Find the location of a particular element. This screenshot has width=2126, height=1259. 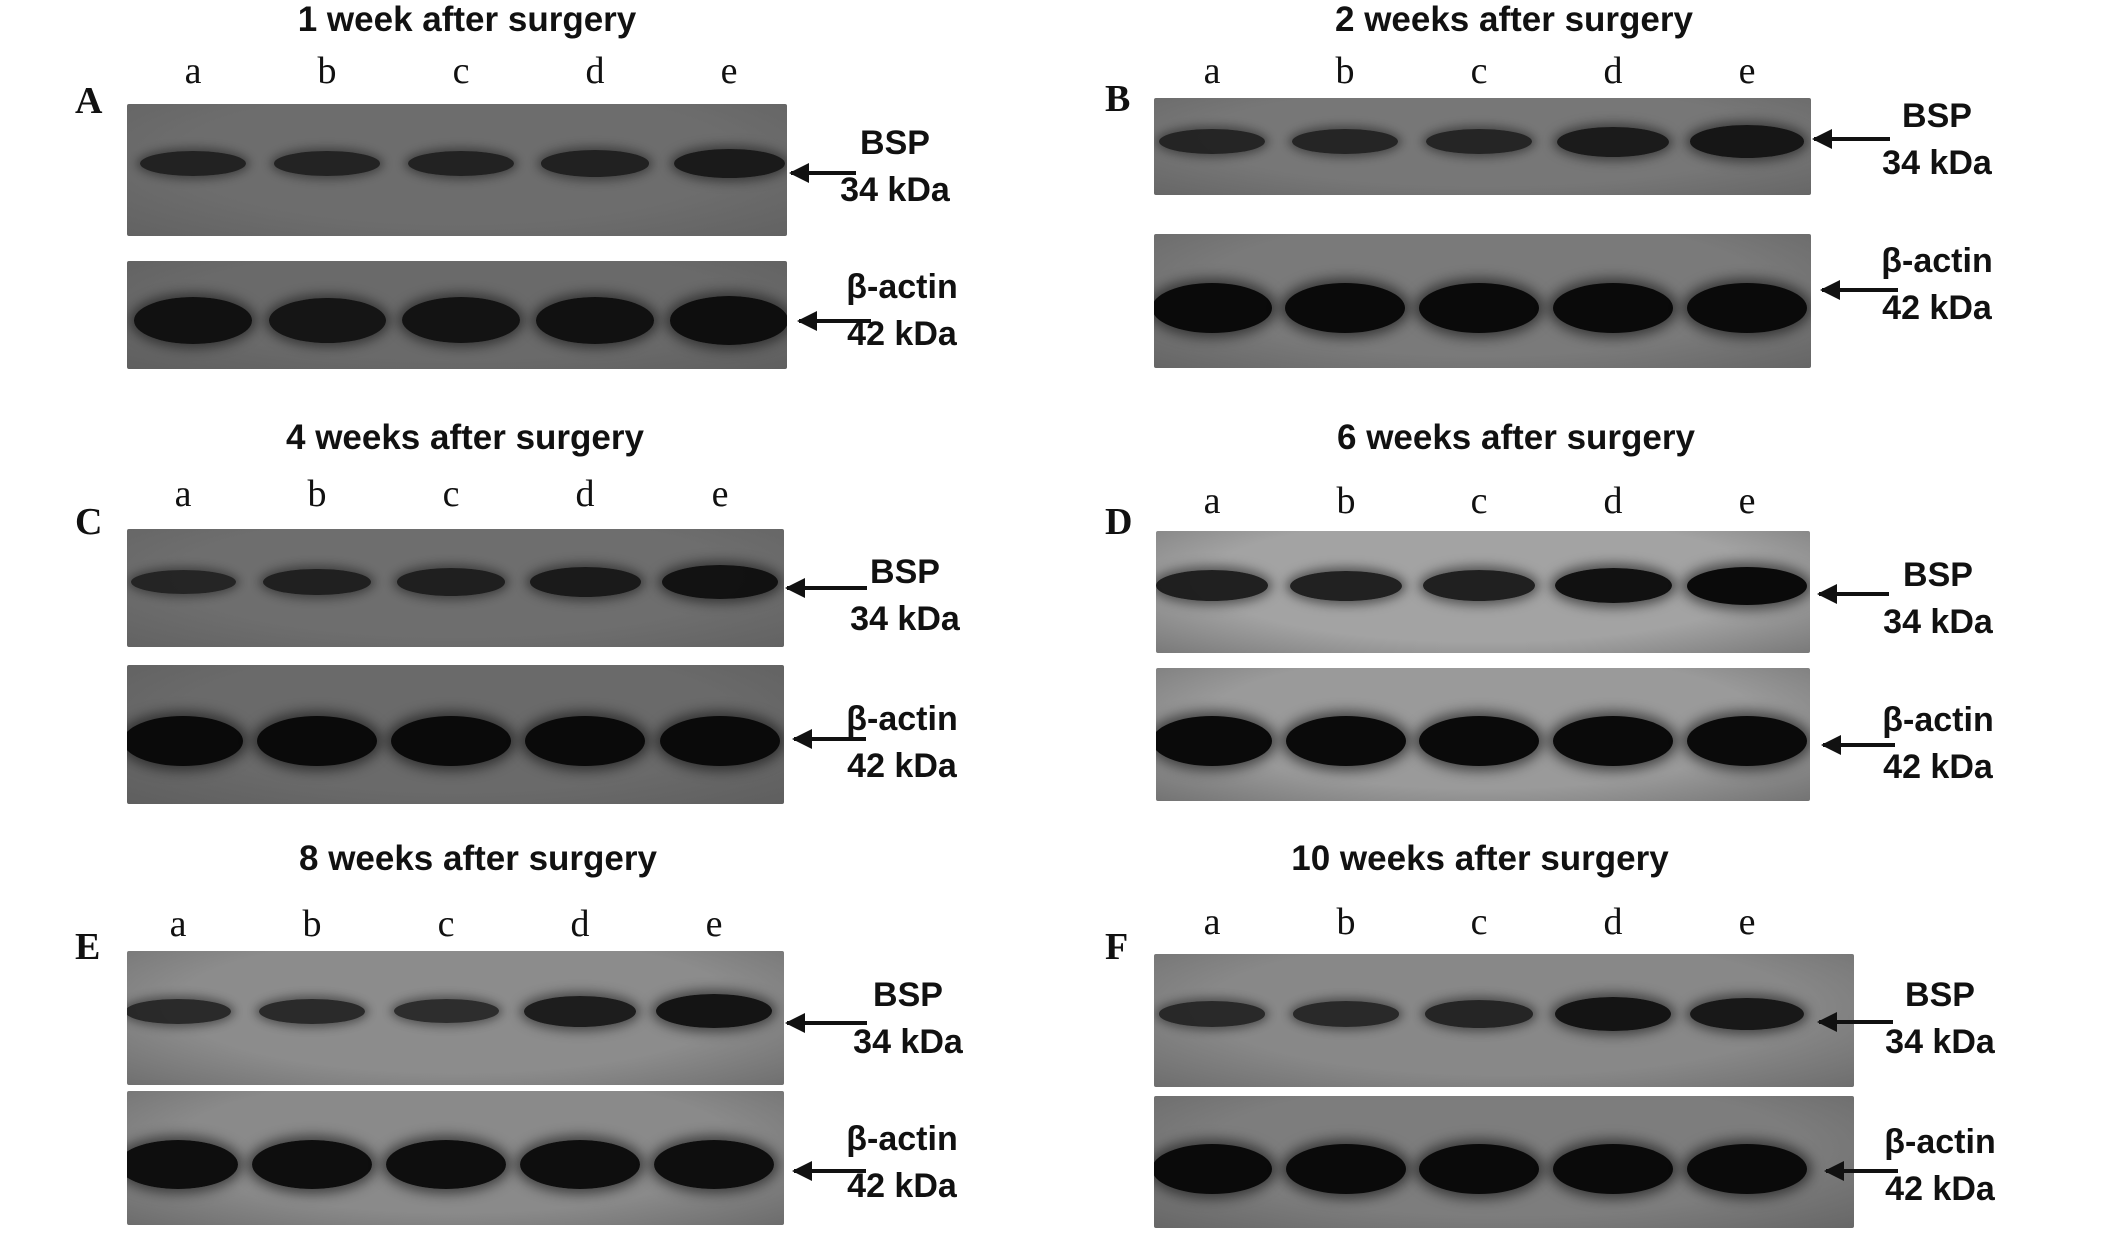

panel-letter: C is located at coordinates (89, 522).